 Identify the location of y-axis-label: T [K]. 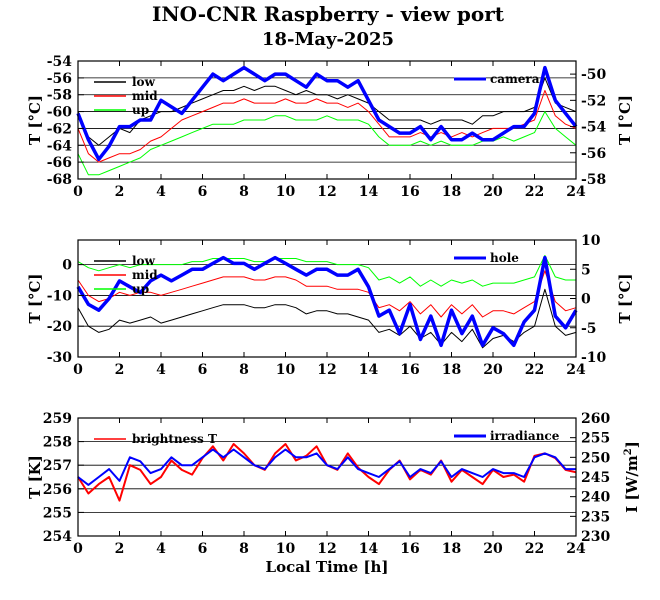
(35, 477).